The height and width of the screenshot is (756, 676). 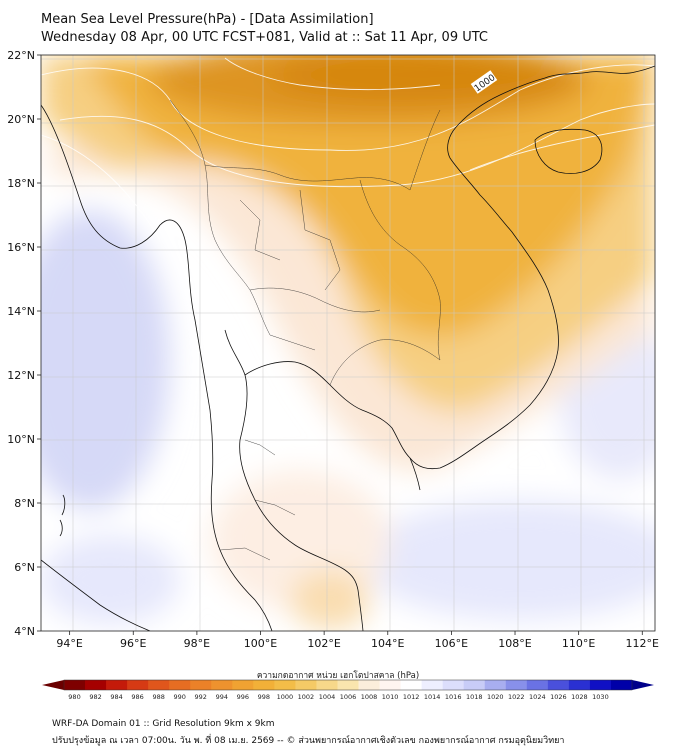 I want to click on lon-tick-label: 100°E, so click(x=260, y=643).